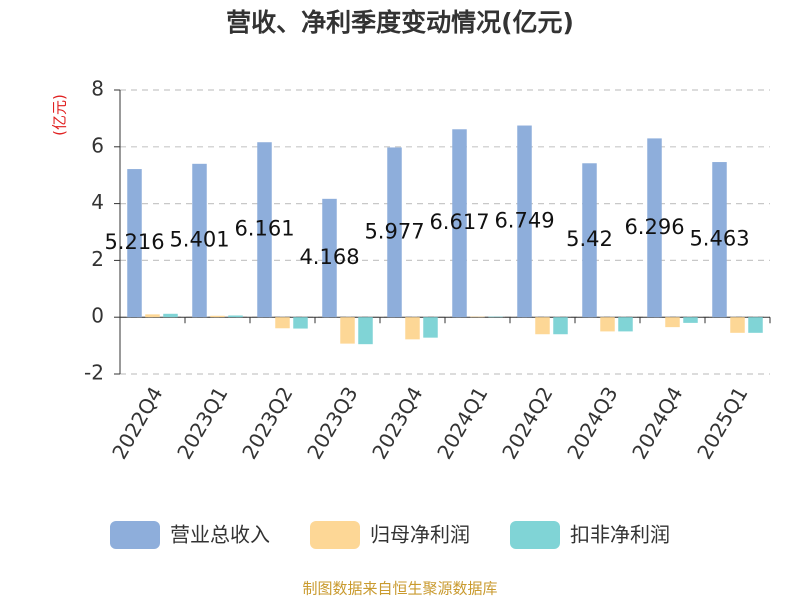  I want to click on x-tick-label: 2023Q3, so click(332, 422).